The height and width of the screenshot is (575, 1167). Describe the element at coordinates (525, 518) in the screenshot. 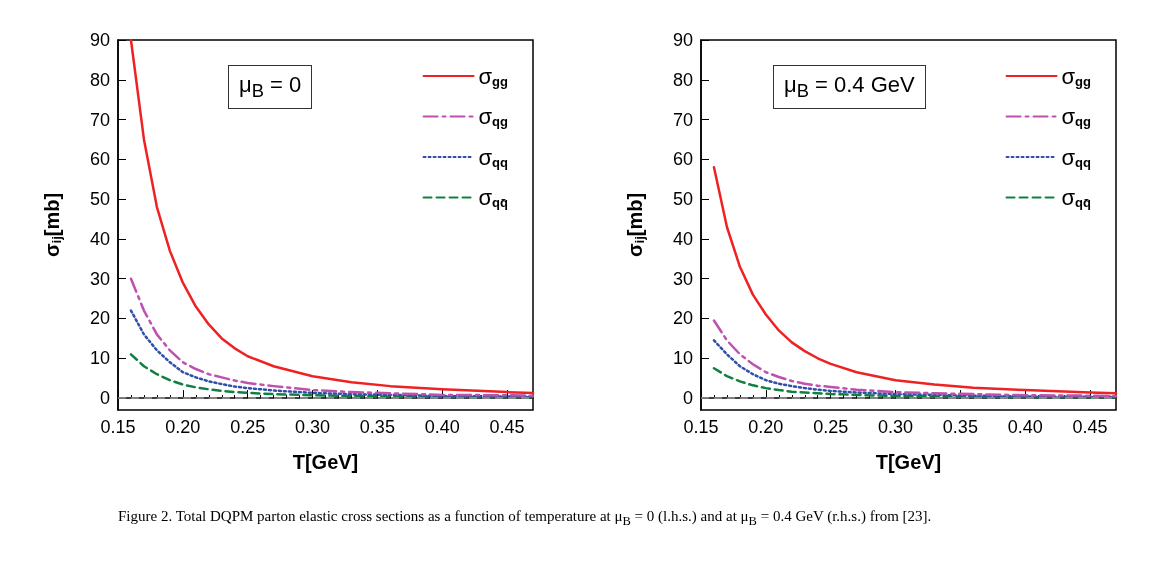

I see `caption: Figure 2. Total DQPM parton elastic cross sections as a function of temperature at μ$_{B}$ = 0 (l.h.s.) and at μ$_{B}$ = 0.4 GeV (r.h.s.) from [23].` at that location.